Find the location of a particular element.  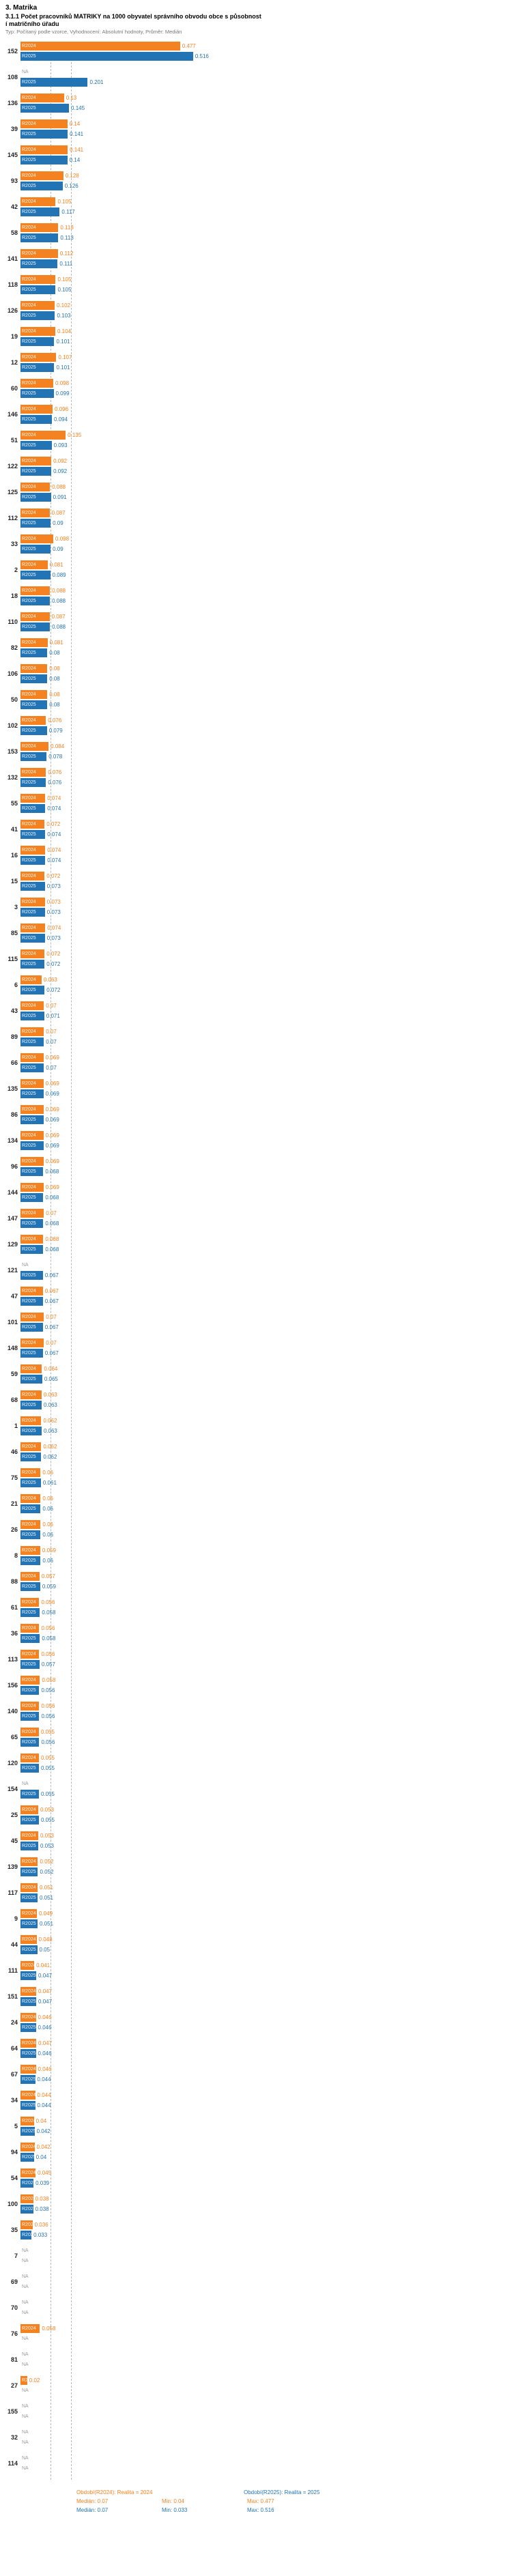

value-label: 0.072 is located at coordinates (53, 876).